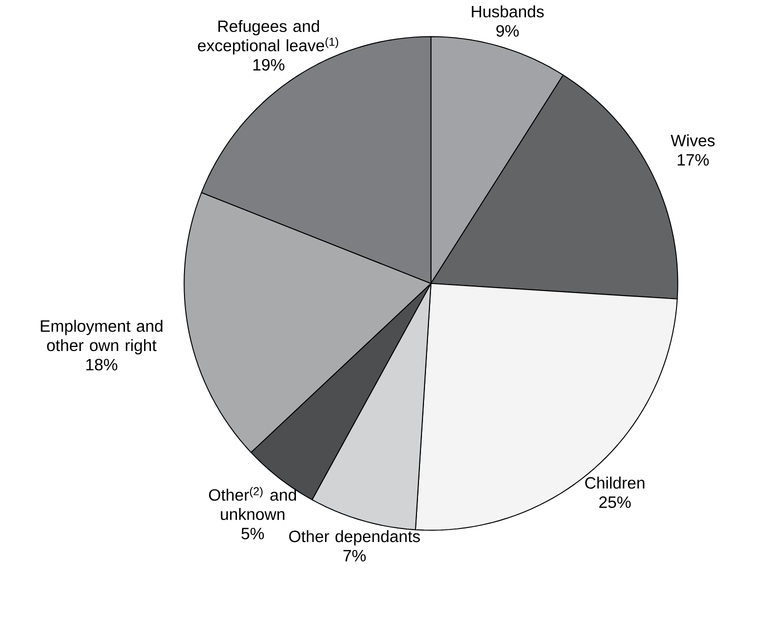  What do you see at coordinates (101, 337) in the screenshot?
I see `slice-label: Employment and other own right` at bounding box center [101, 337].